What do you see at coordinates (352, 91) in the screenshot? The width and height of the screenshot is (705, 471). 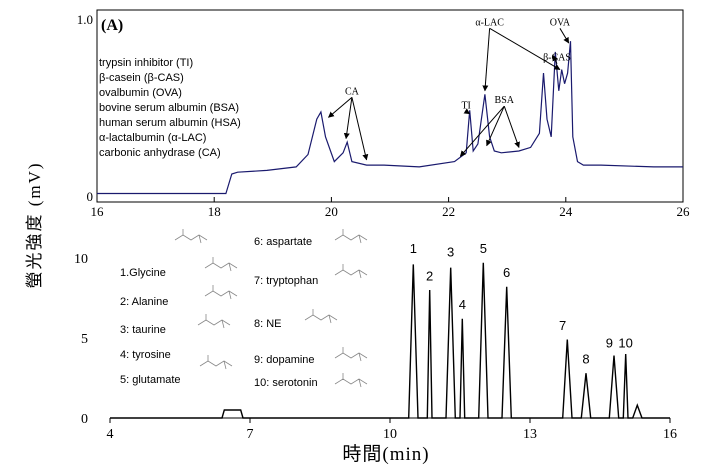 I see `peak-annotation-a: CA` at bounding box center [352, 91].